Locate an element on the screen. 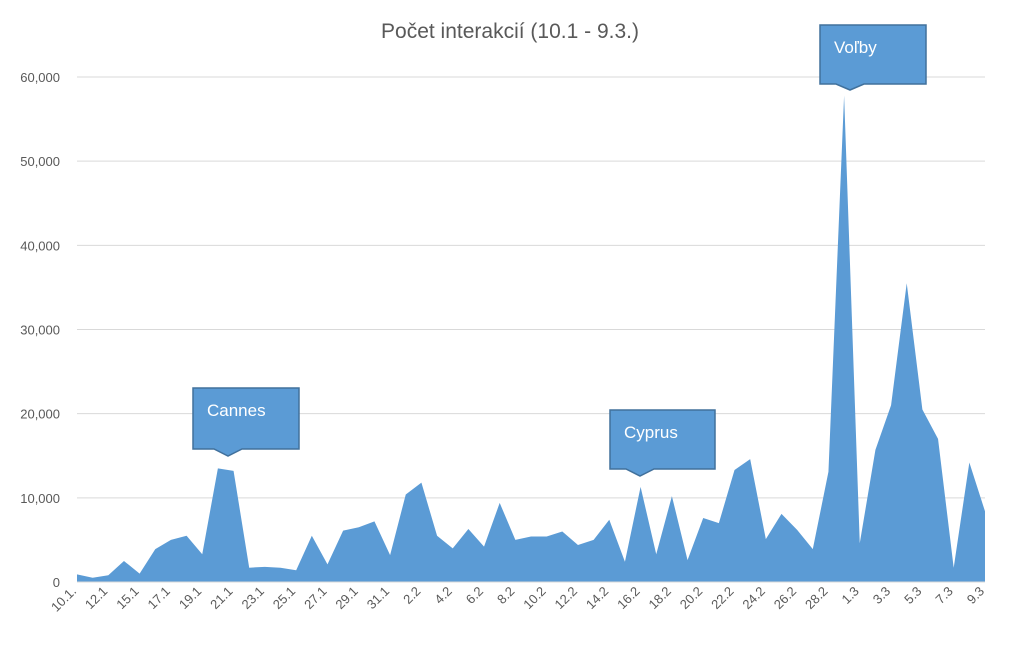 The width and height of the screenshot is (1024, 655). x-tick-label: 4.2 is located at coordinates (442, 595).